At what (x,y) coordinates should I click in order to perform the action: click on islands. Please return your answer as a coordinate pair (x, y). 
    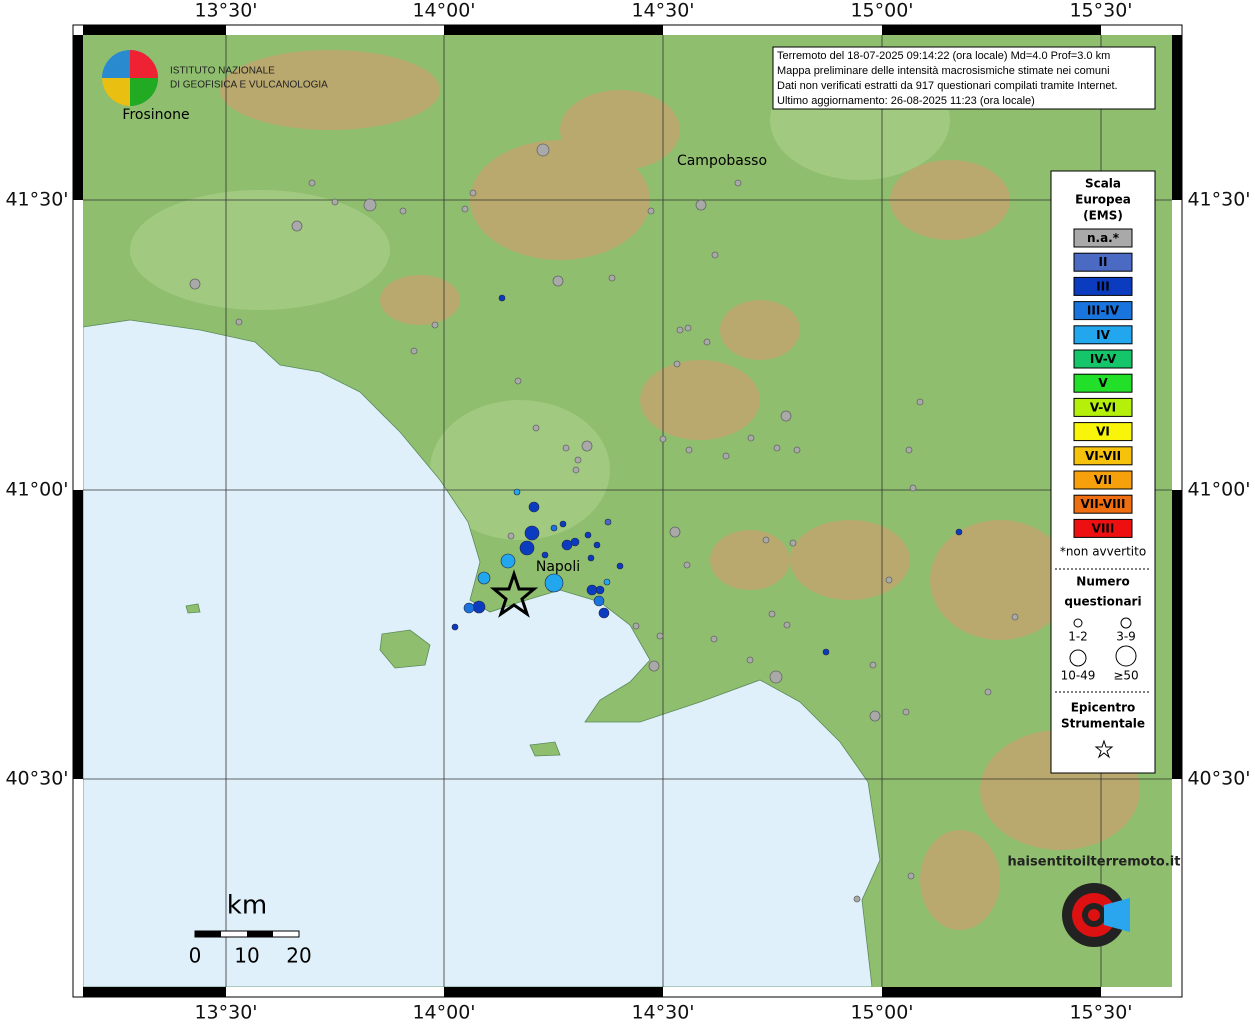
    Looking at the image, I should click on (373, 680).